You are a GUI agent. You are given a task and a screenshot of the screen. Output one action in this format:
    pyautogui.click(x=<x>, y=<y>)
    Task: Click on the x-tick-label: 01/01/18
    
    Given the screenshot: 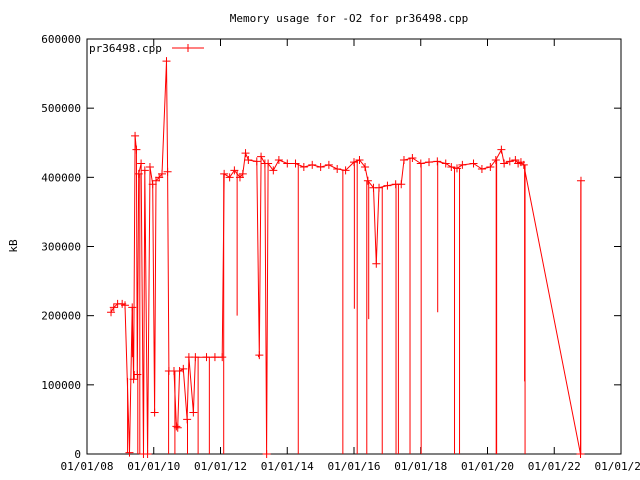 What is the action you would take?
    pyautogui.click(x=420, y=466)
    